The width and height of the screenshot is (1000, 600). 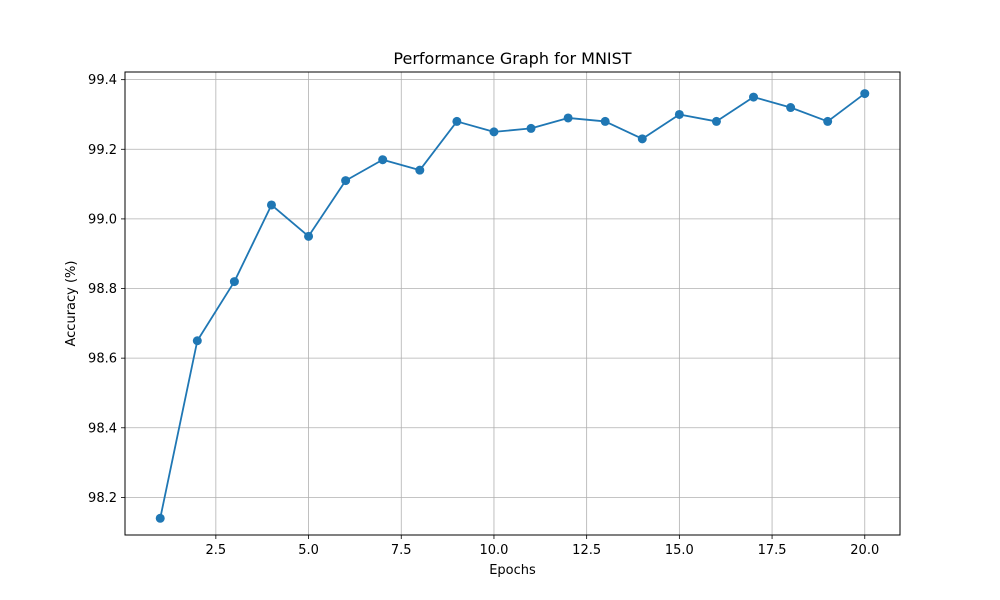 What do you see at coordinates (864, 550) in the screenshot?
I see `x-tick-label: 20.0` at bounding box center [864, 550].